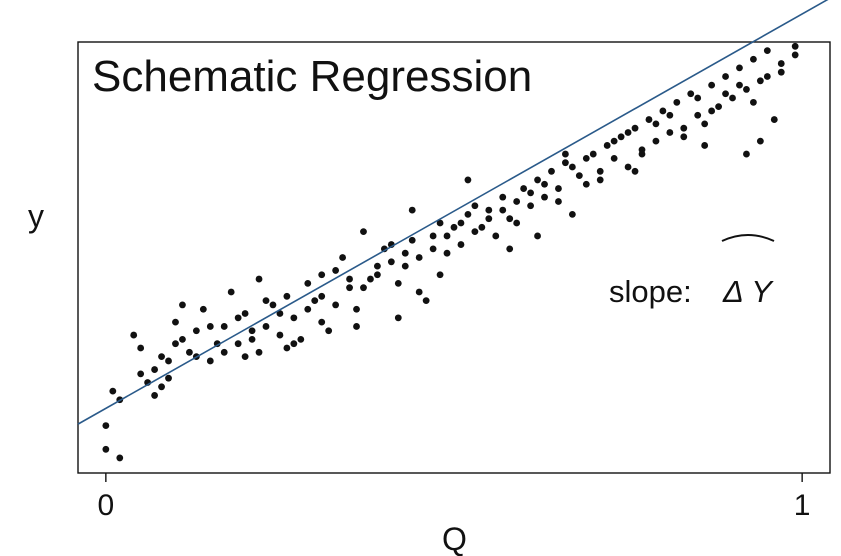  Describe the element at coordinates (106, 505) in the screenshot. I see `x-tick-label: 0` at that location.